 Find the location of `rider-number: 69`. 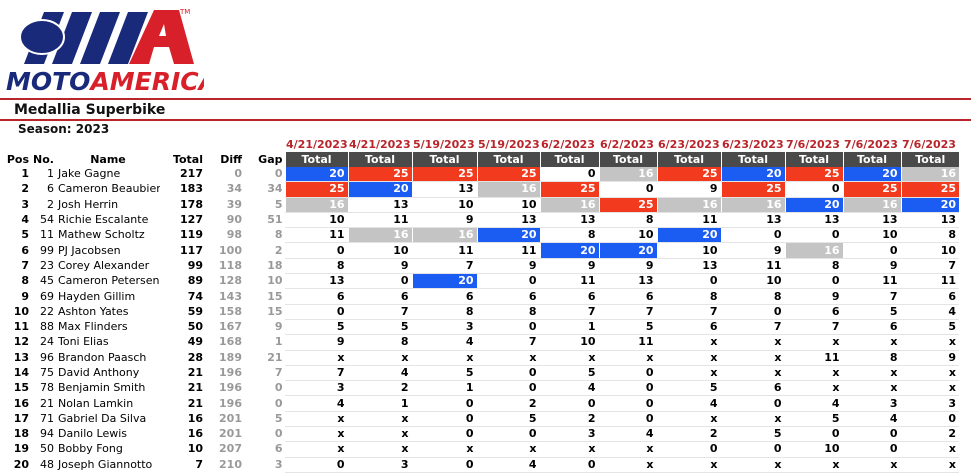

rider-number: 69 is located at coordinates (47, 296).